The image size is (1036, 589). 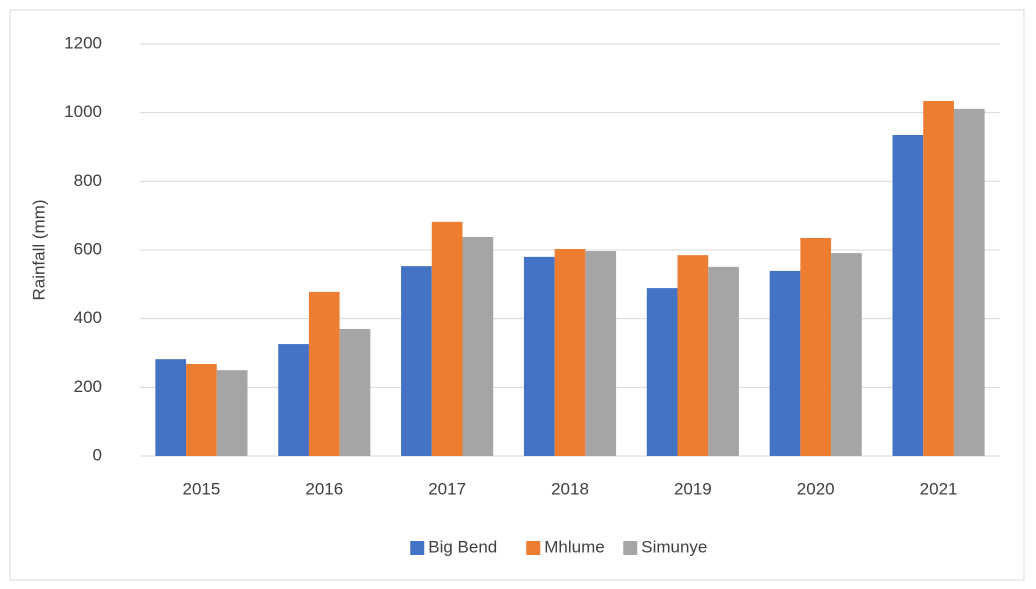 What do you see at coordinates (38, 249) in the screenshot?
I see `y-axis-label: Rainfall (mm)` at bounding box center [38, 249].